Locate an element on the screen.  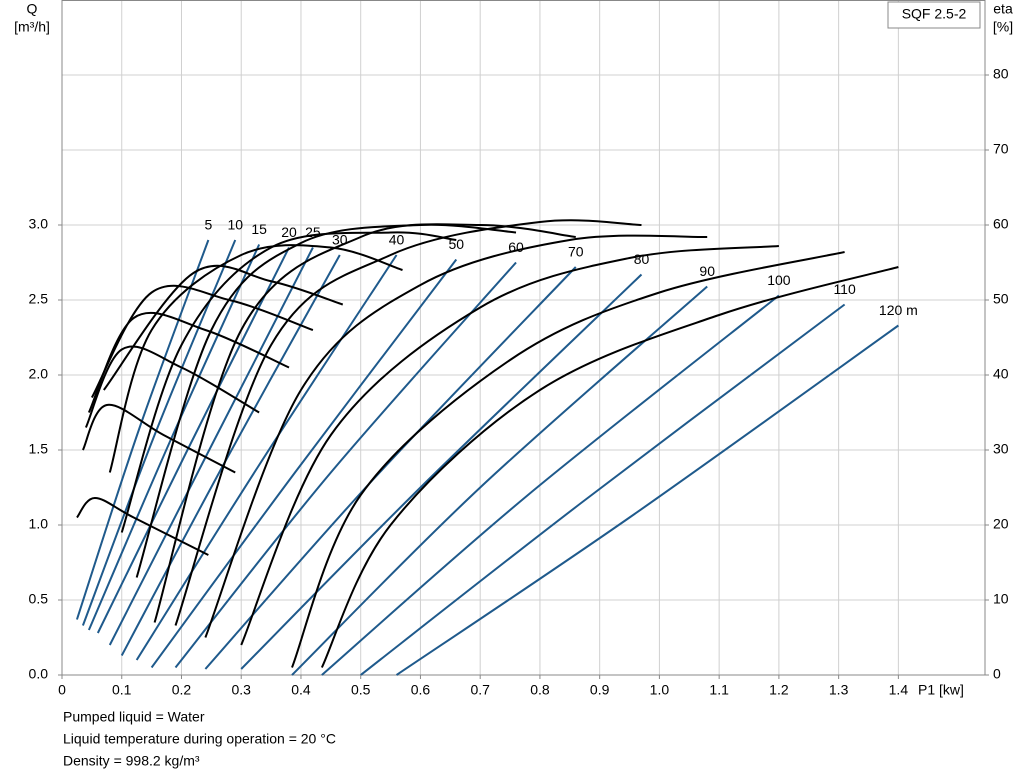
x-tick-label: 0.1 is located at coordinates (122, 690).